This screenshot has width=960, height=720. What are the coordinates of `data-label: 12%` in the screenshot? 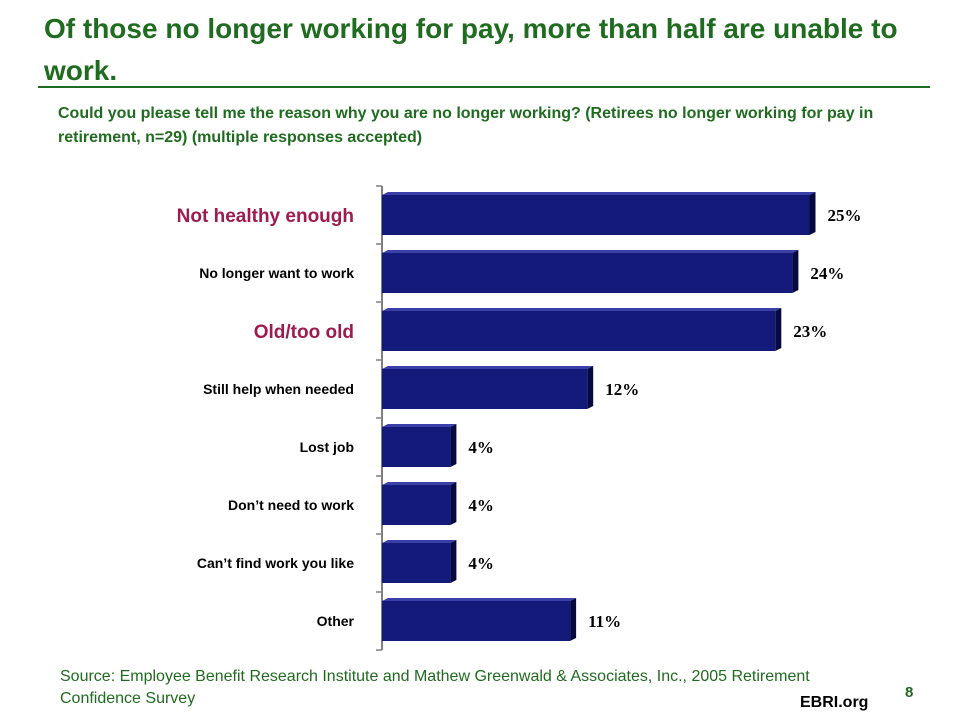 It's located at (622, 389).